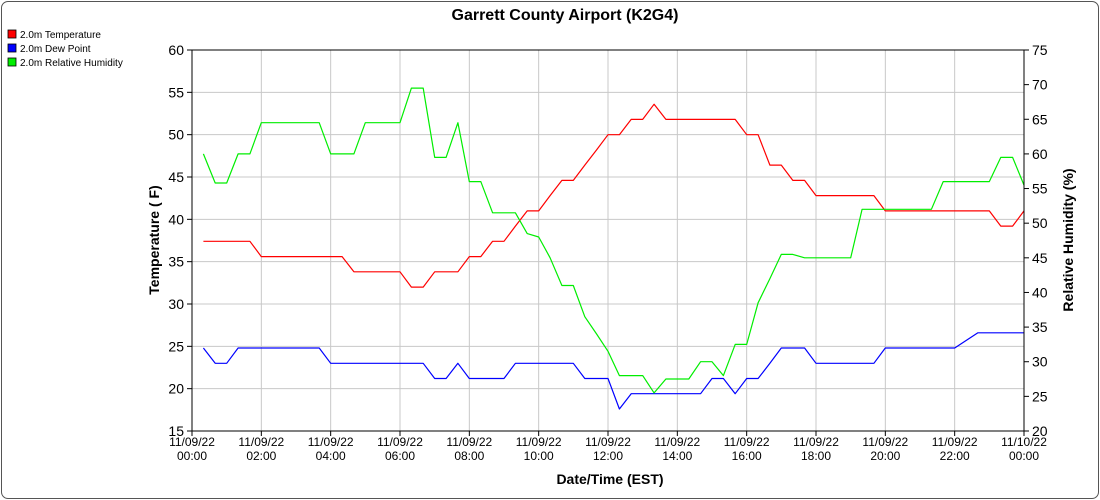 The width and height of the screenshot is (1100, 500). Describe the element at coordinates (1040, 85) in the screenshot. I see `y-tick-label-right: 70` at that location.